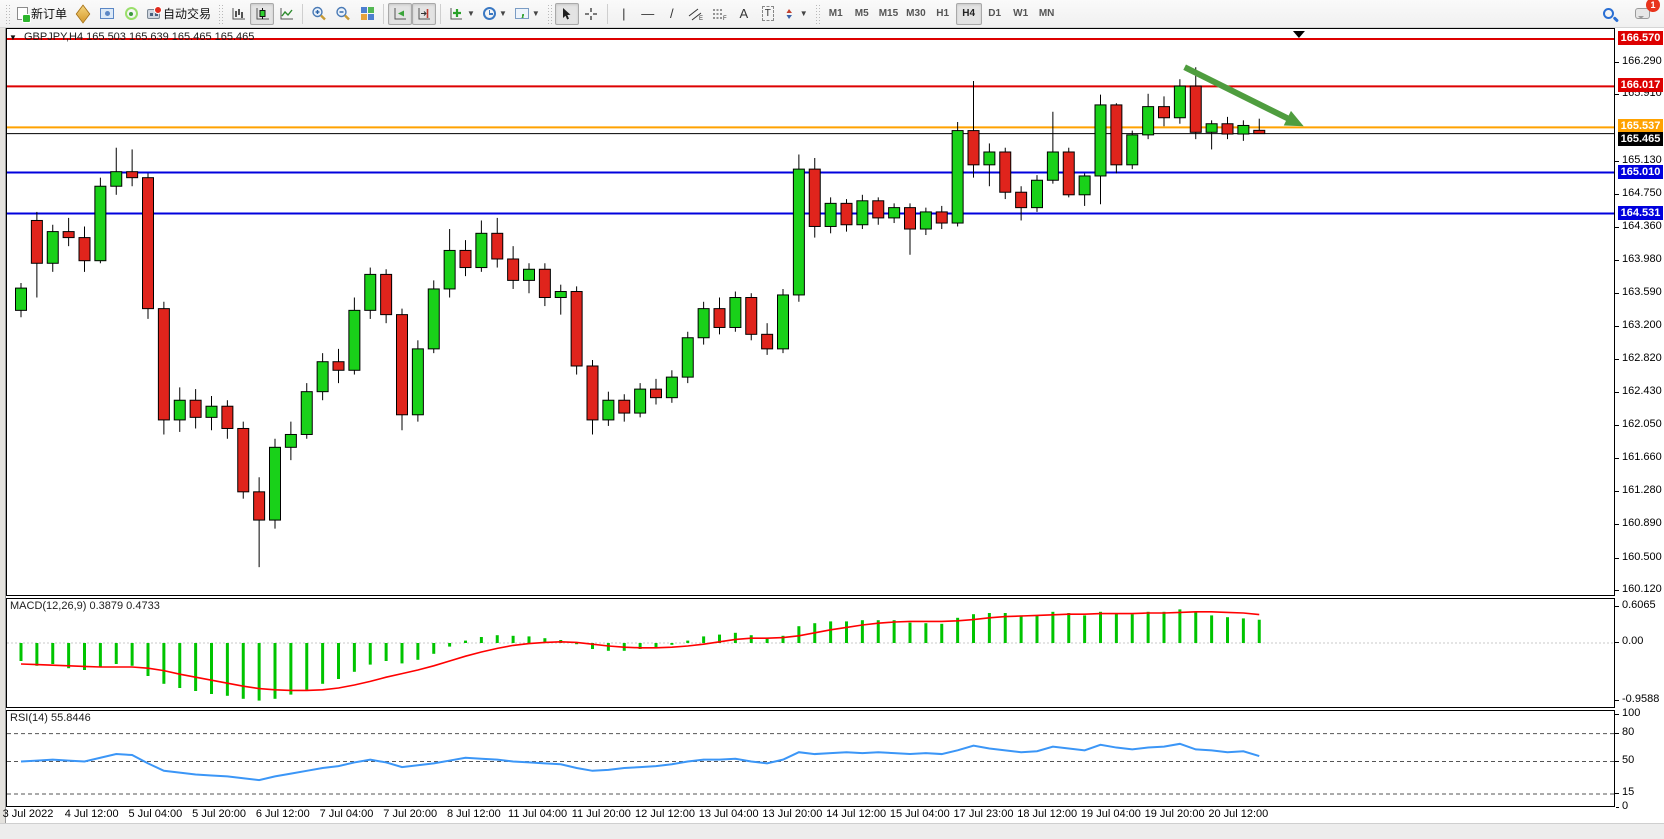 This screenshot has height=839, width=1664. I want to click on templates-button: ▼, so click(527, 14).